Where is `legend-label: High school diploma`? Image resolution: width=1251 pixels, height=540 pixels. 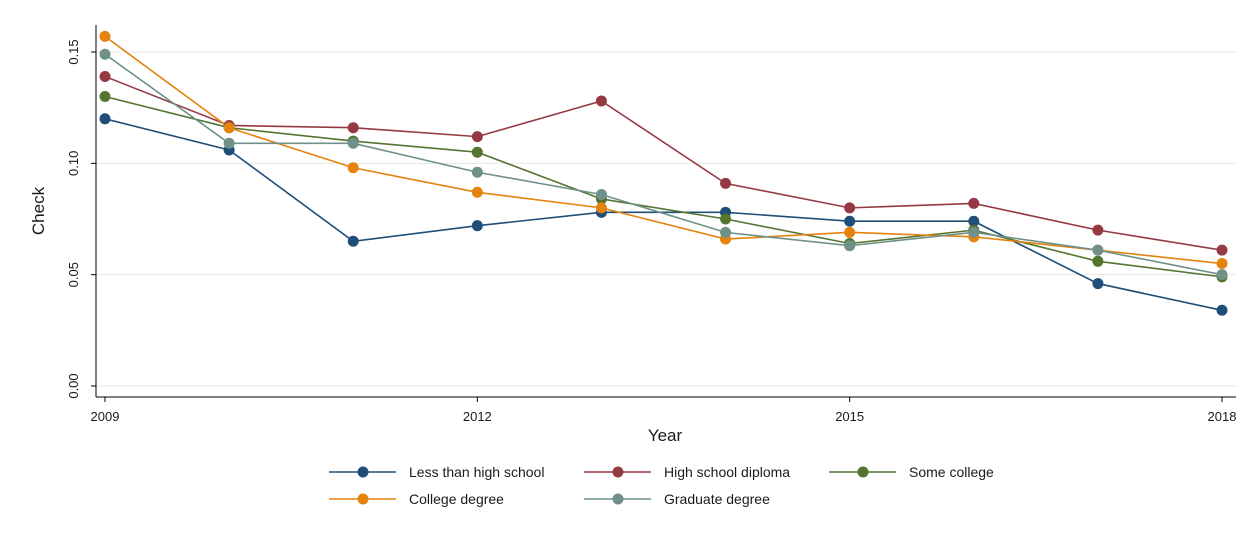
legend-label: High school diploma is located at coordinates (727, 472).